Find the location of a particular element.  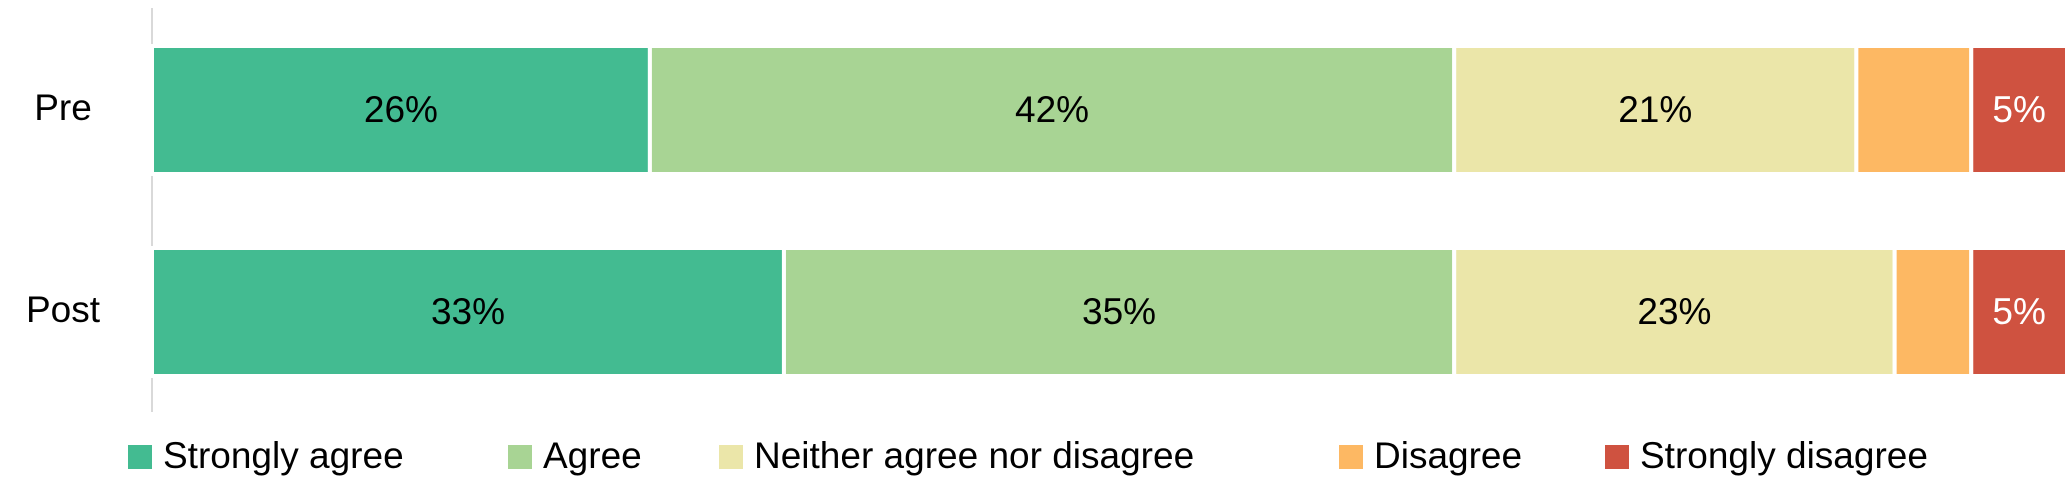

legend-label: Neither agree nor disagree is located at coordinates (974, 455).